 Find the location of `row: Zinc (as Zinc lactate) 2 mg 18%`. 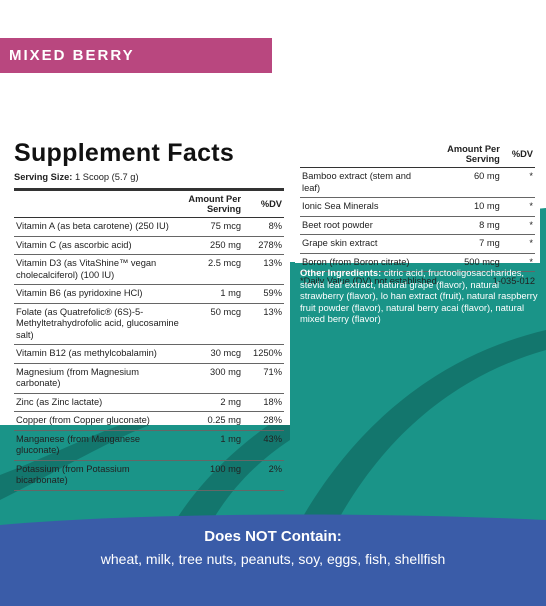

row: Zinc (as Zinc lactate) 2 mg 18% is located at coordinates (149, 402).